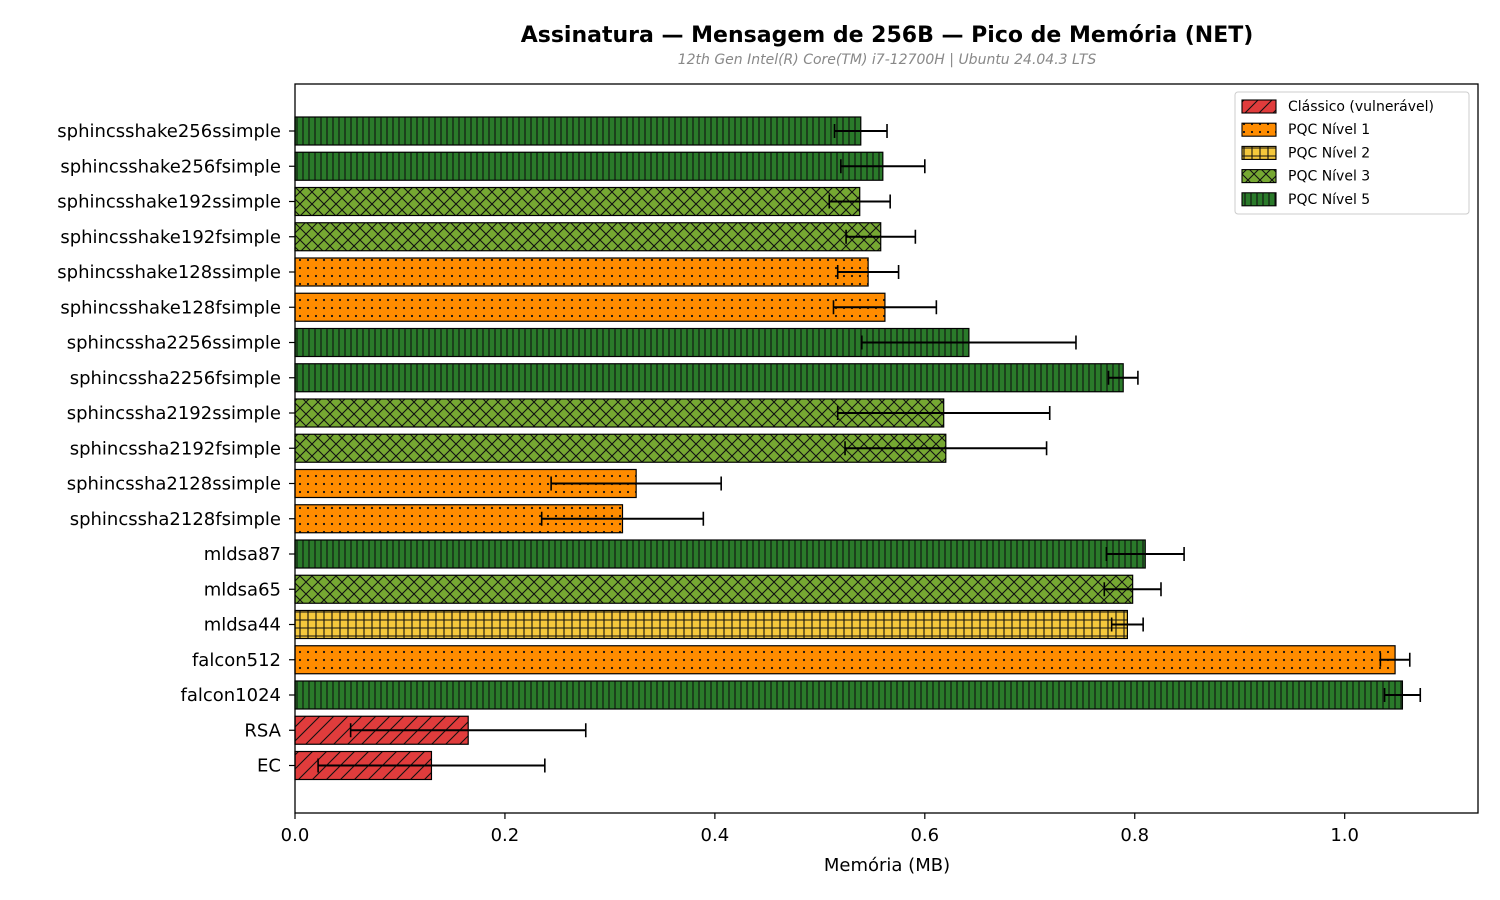  Describe the element at coordinates (1361, 107) in the screenshot. I see `legend-label: Clássico (vulnerável)` at that location.